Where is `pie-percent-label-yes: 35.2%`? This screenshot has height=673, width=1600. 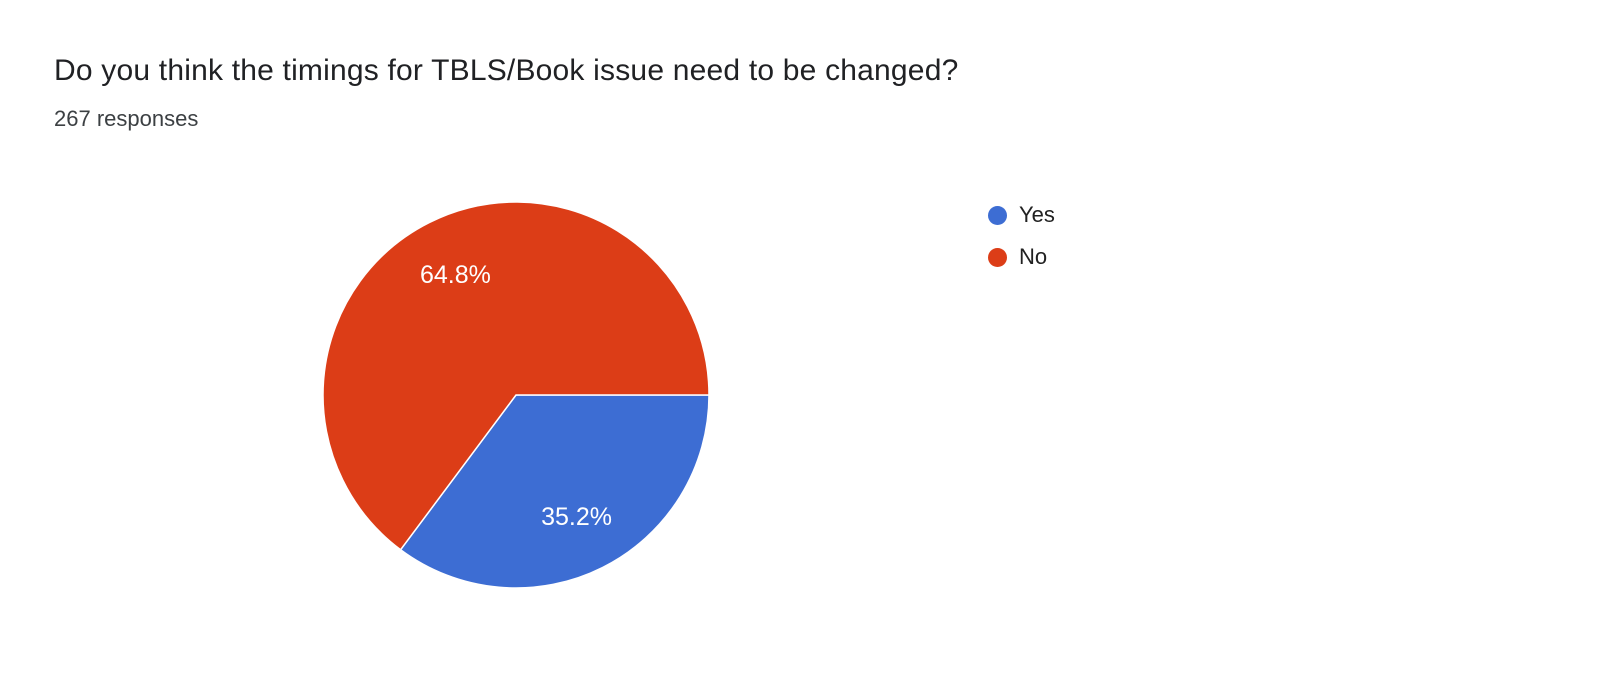
pie-percent-label-yes: 35.2% is located at coordinates (576, 517).